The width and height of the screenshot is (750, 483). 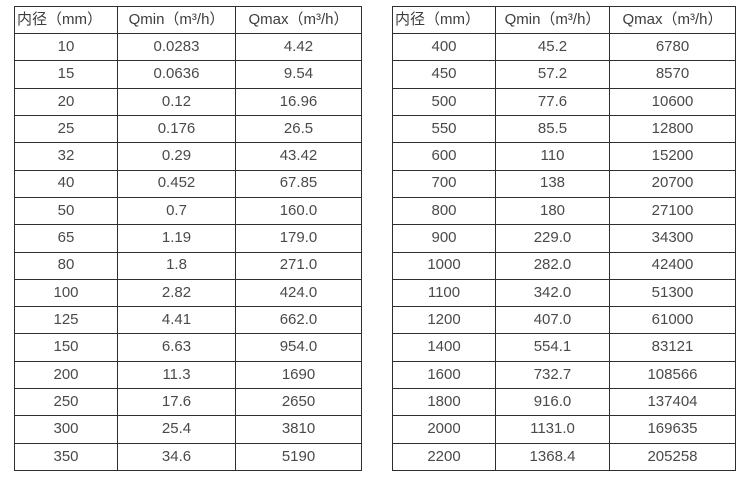 I want to click on table-cell: 2000, so click(x=444, y=429).